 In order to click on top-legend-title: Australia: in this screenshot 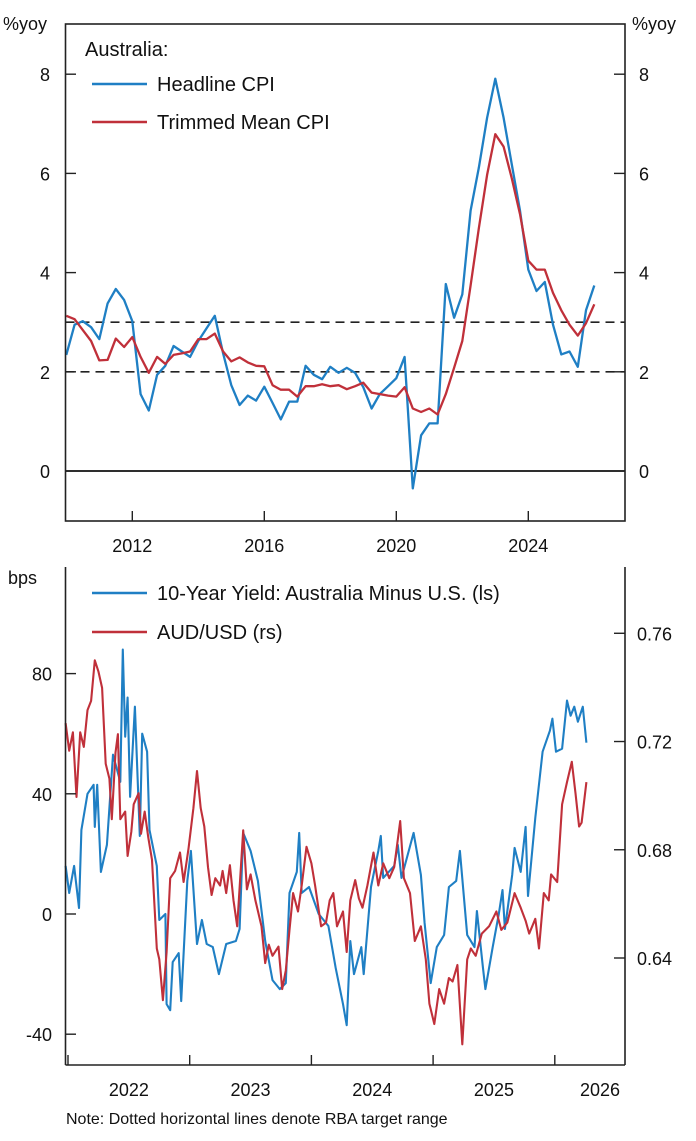, I will do `click(126, 50)`.